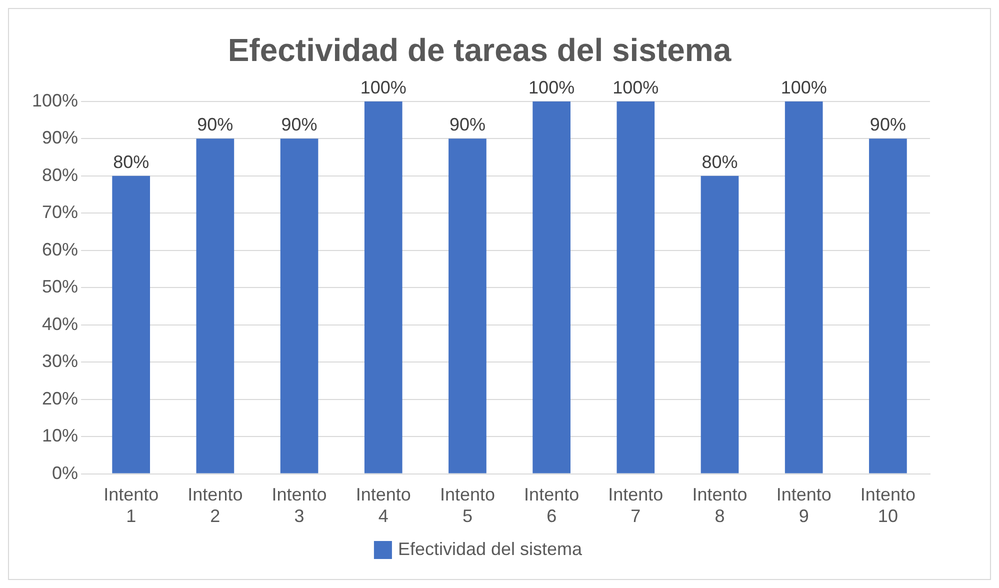 The width and height of the screenshot is (999, 588). Describe the element at coordinates (60, 361) in the screenshot. I see `y-tick-label: 30%` at that location.